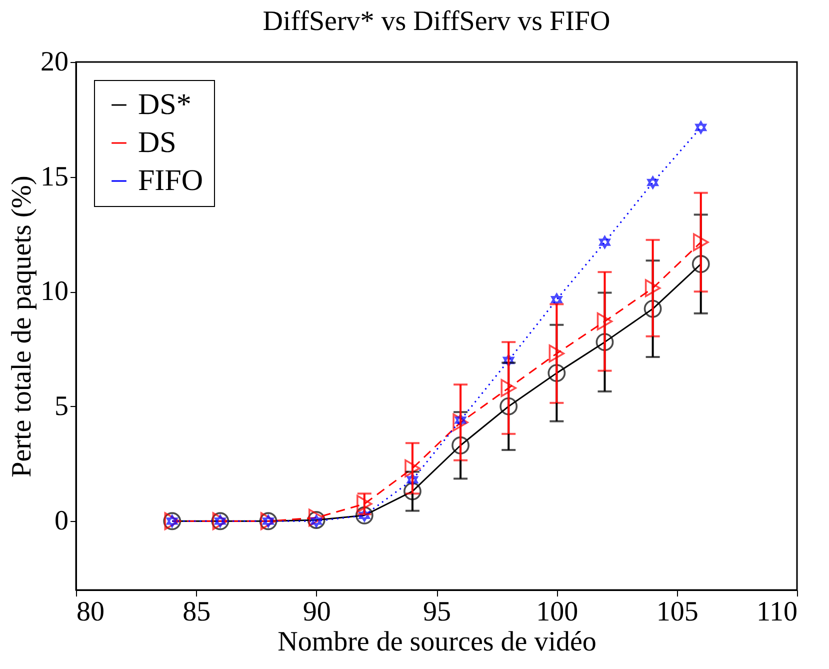  Describe the element at coordinates (171, 180) in the screenshot. I see `legend-label: FIFO` at that location.